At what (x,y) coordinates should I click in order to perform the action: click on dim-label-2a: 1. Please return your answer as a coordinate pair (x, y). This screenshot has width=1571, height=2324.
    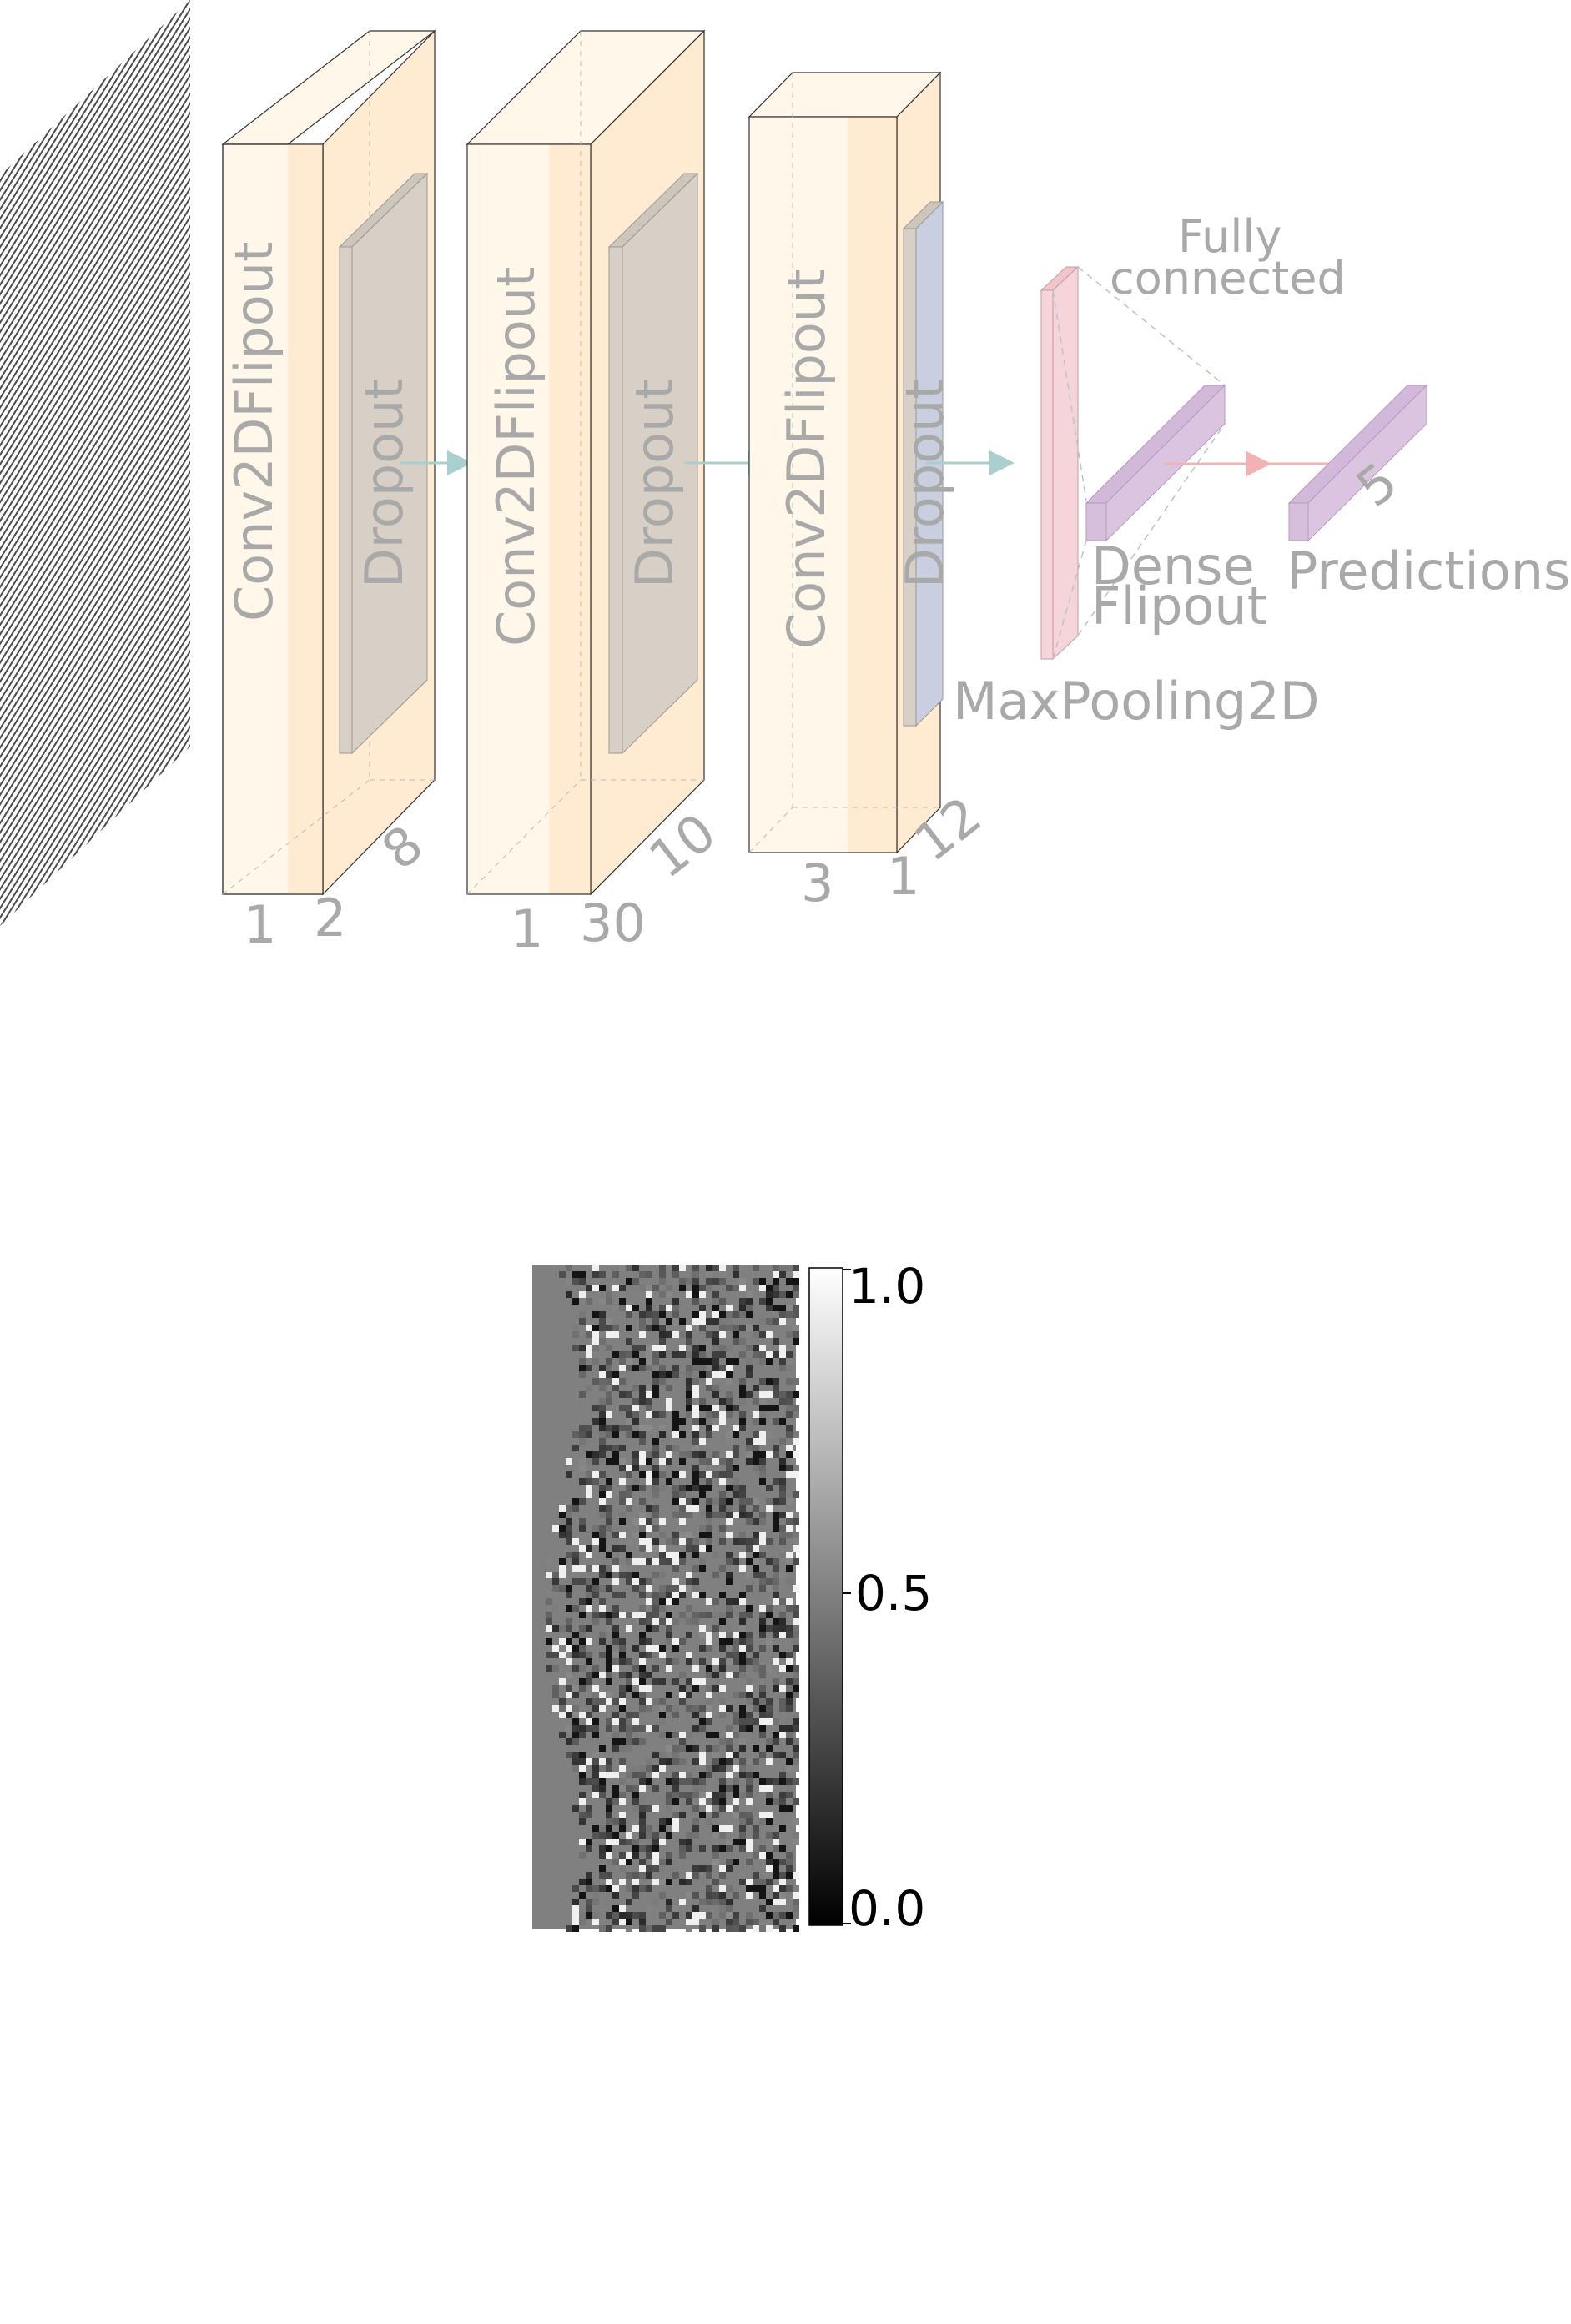
    Looking at the image, I should click on (527, 928).